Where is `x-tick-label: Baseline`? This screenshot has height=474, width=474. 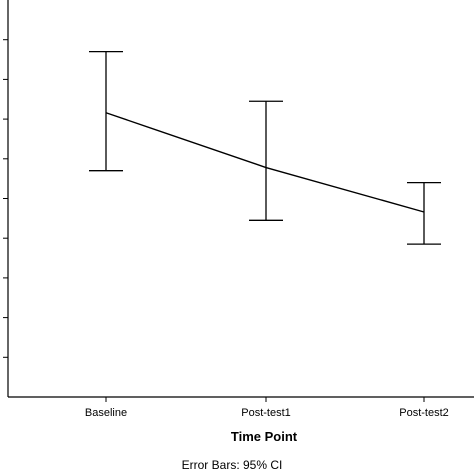
x-tick-label: Baseline is located at coordinates (106, 413).